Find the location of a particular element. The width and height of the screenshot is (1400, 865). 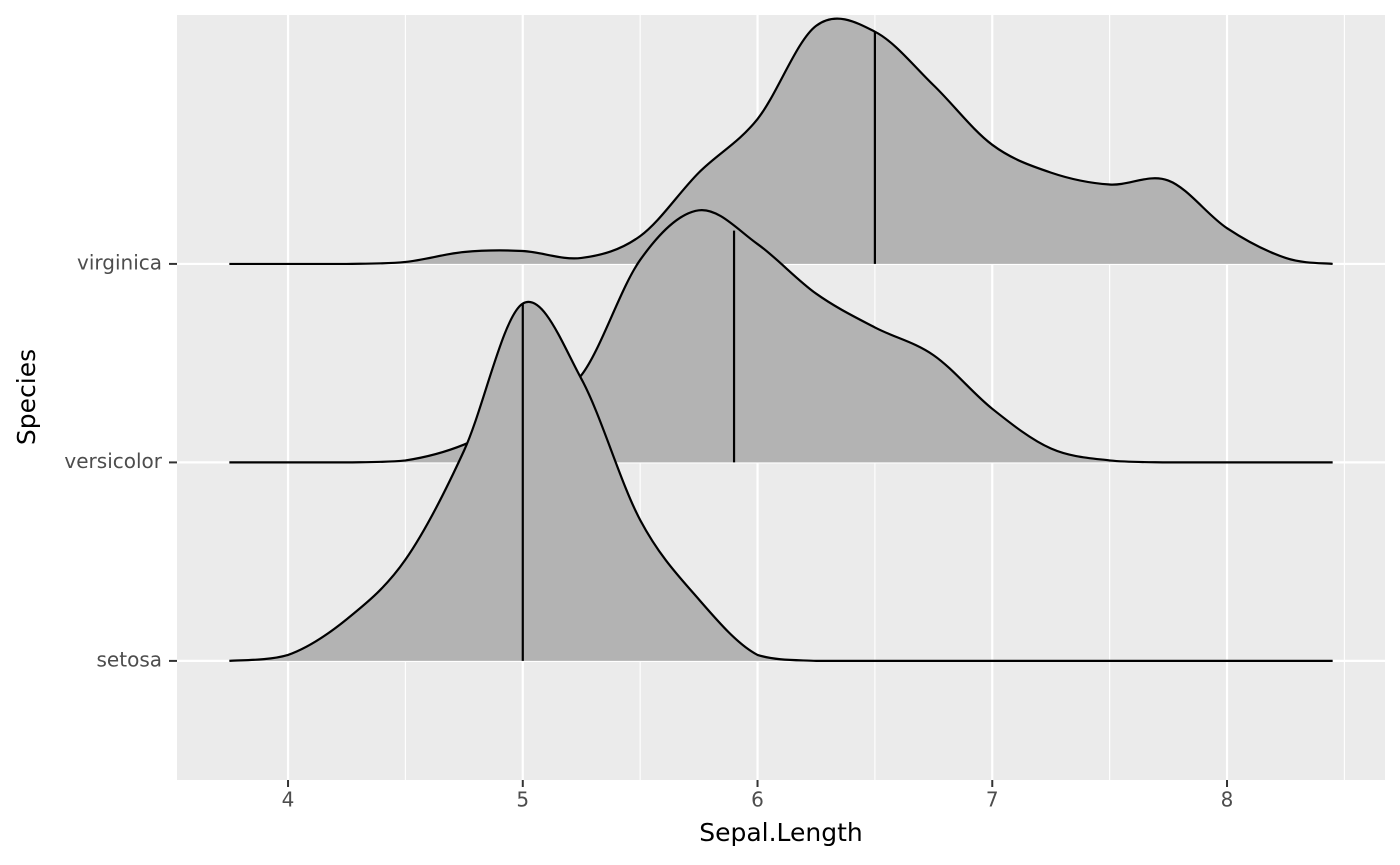

x-tick-label: 5 is located at coordinates (522, 800).